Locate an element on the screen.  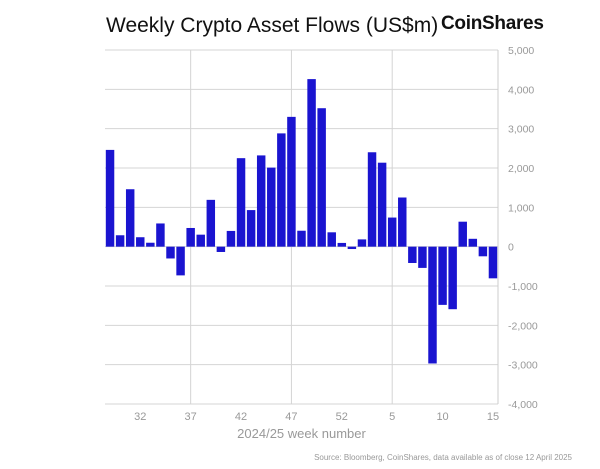
x-tick-label: 37 is located at coordinates (191, 417).